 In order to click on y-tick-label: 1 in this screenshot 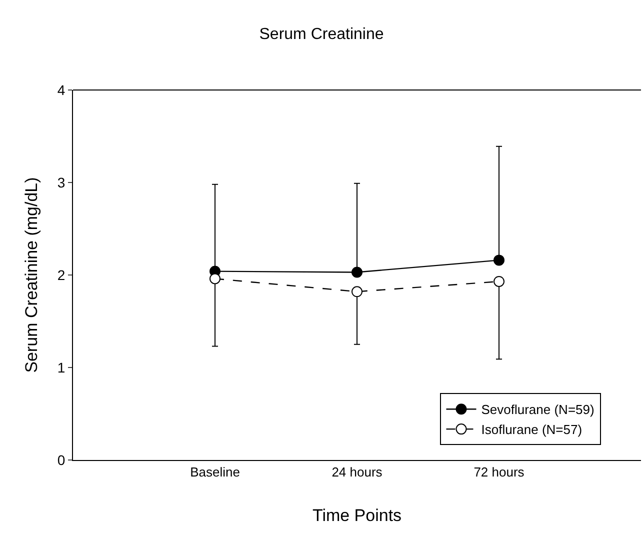, I will do `click(61, 367)`.